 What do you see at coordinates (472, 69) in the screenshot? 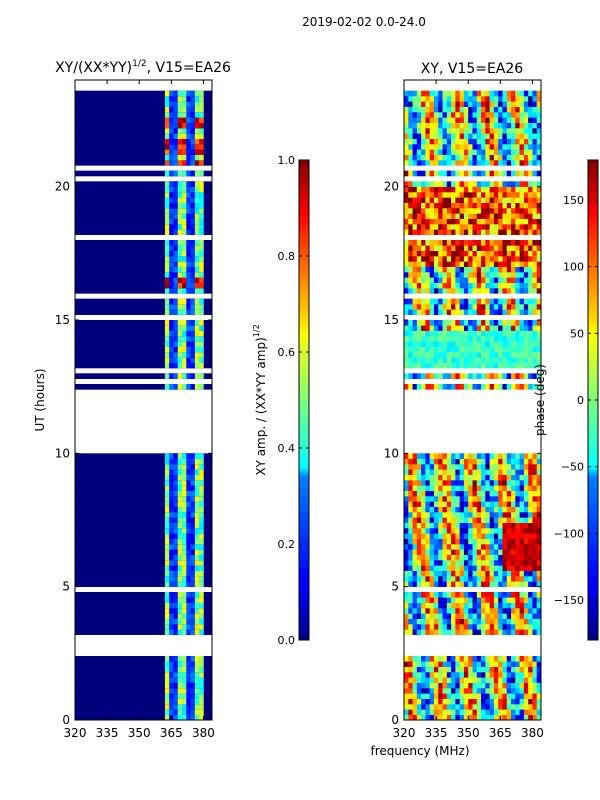
I see `phase-panel-title: XY, V15=EA26` at bounding box center [472, 69].